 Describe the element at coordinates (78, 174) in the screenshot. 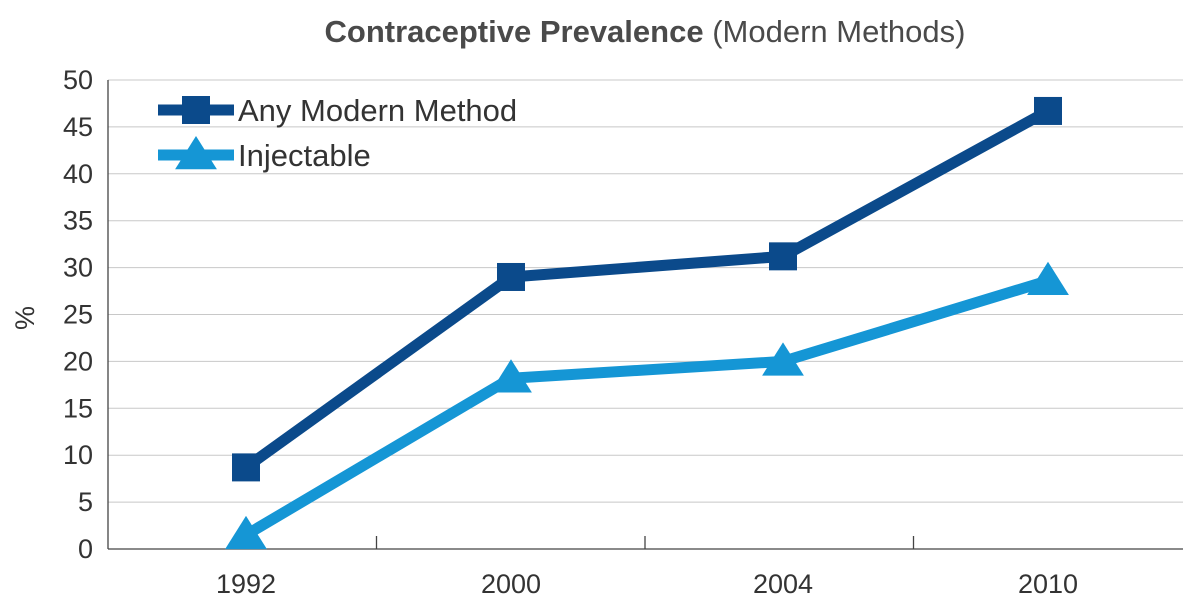

I see `y-tick-label: 40` at that location.